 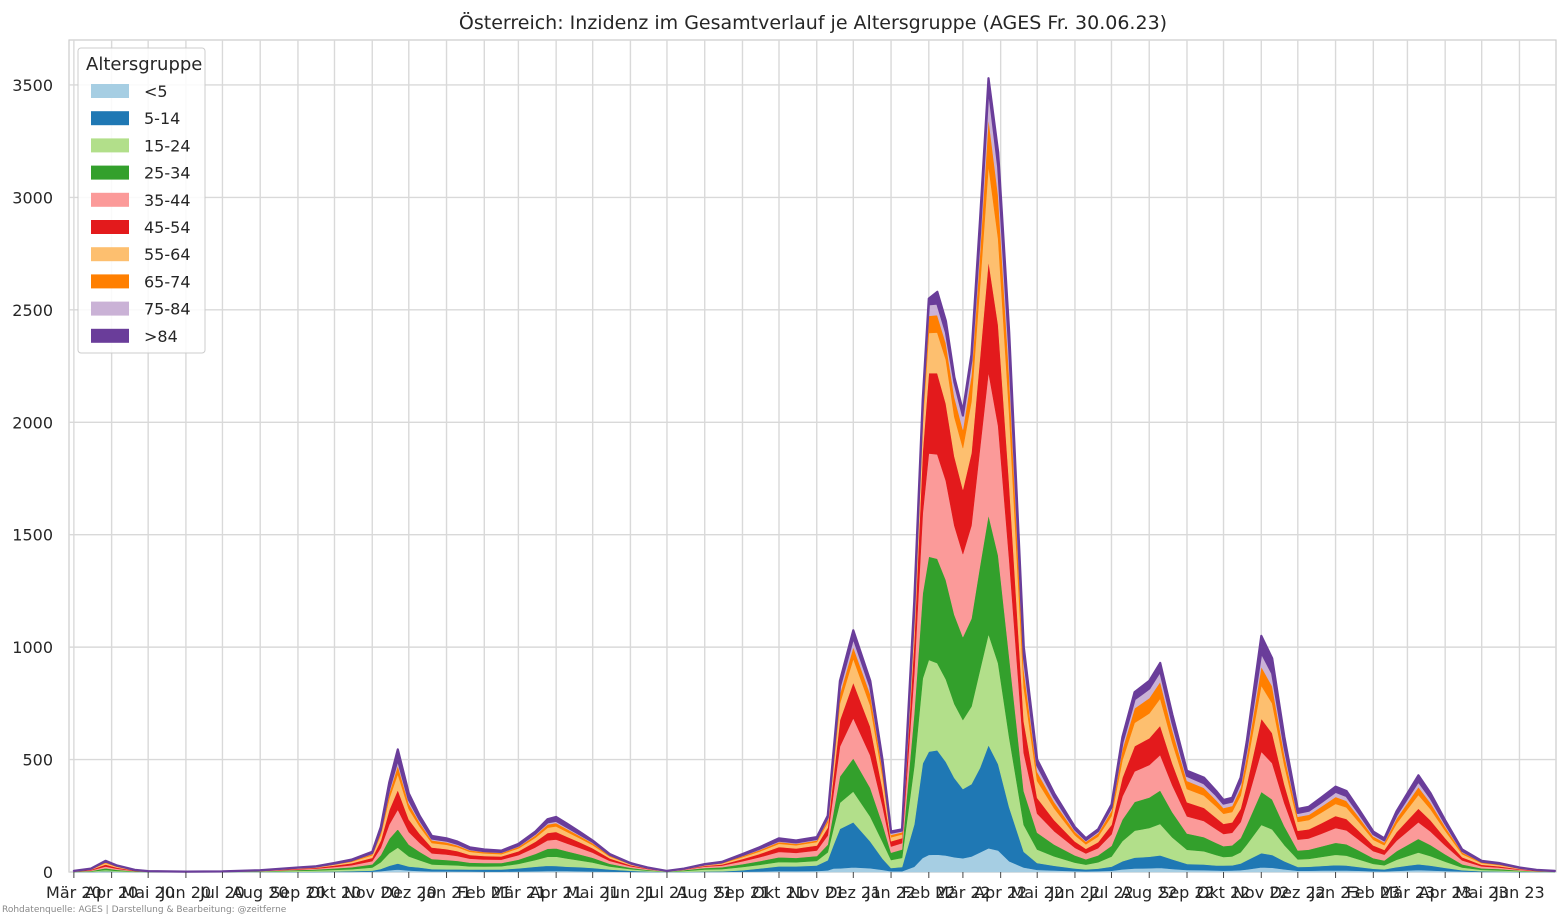 I want to click on x-tick-label: Jul 20, so click(x=222, y=892).